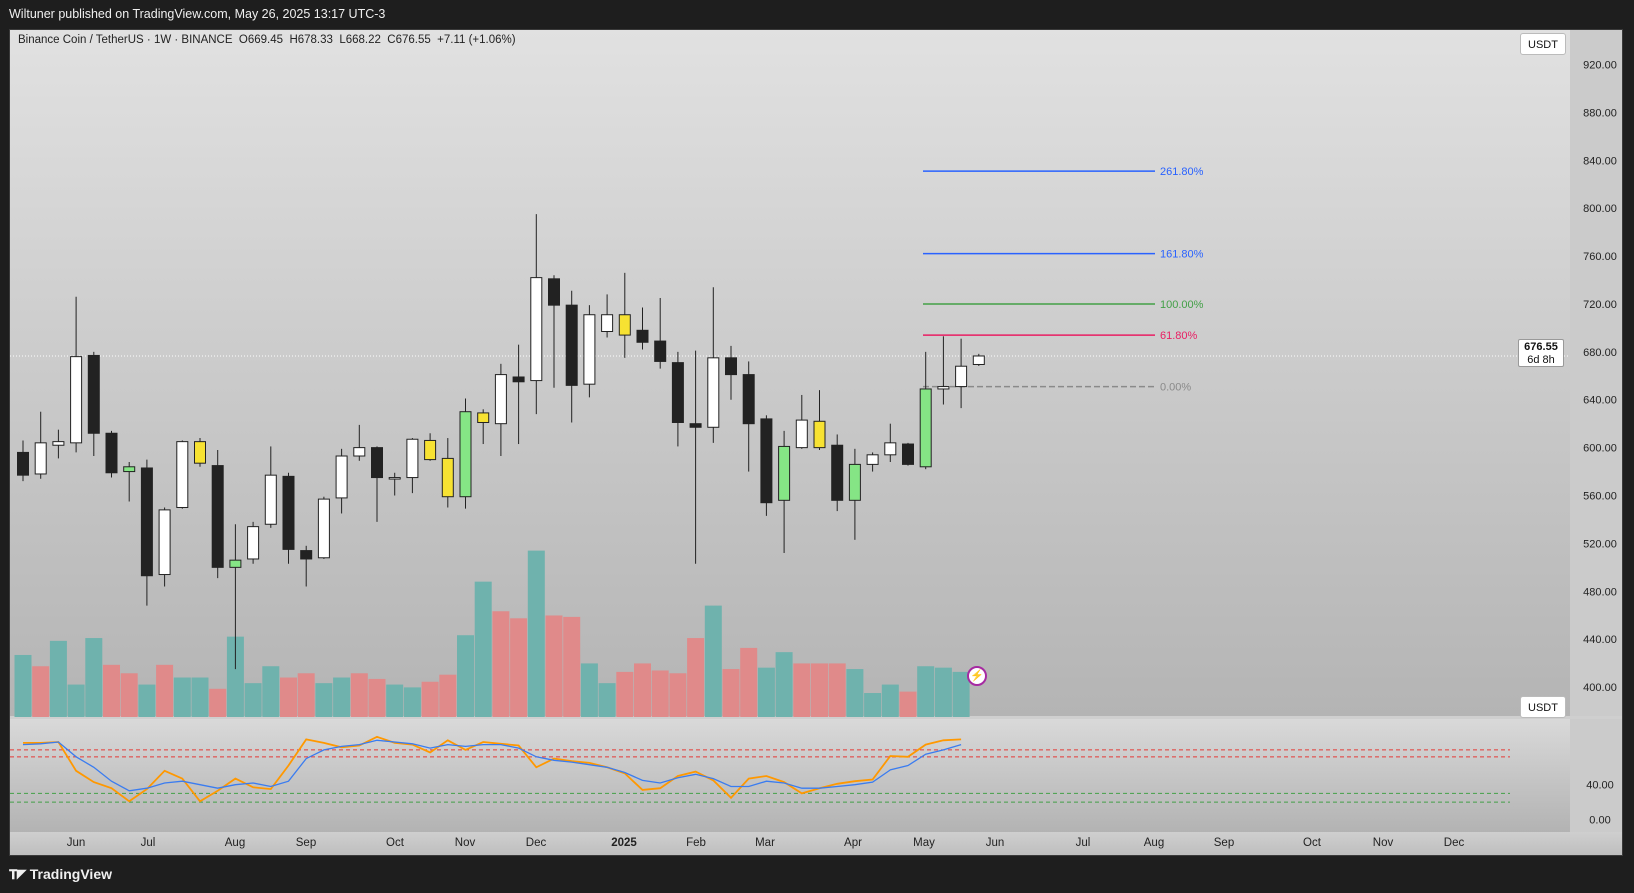 Image resolution: width=1634 pixels, height=893 pixels. What do you see at coordinates (1600, 305) in the screenshot?
I see `price-tick-label: 720.00` at bounding box center [1600, 305].